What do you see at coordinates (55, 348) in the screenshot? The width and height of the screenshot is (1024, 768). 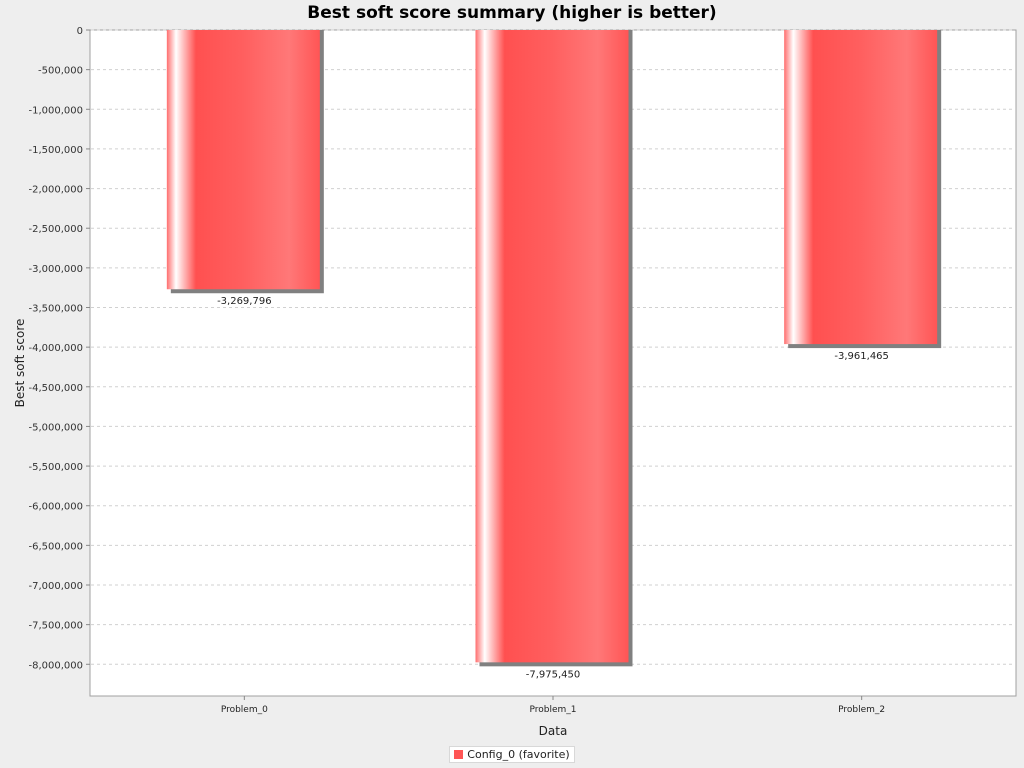 I see `y-tick-label: -4,000,000` at bounding box center [55, 348].